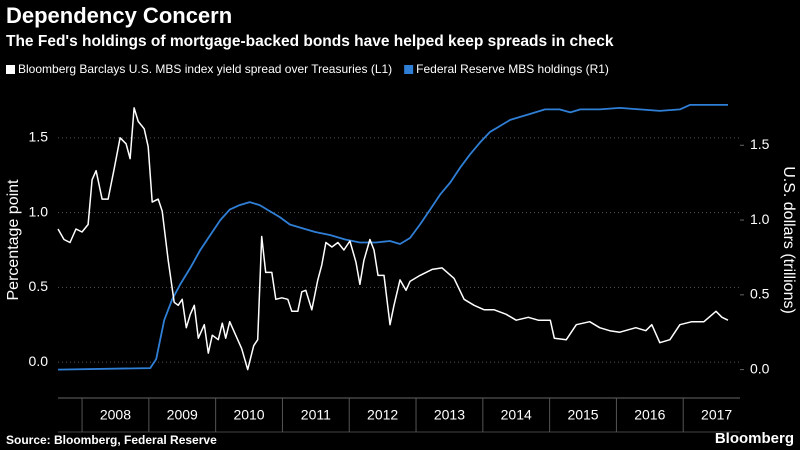 Image resolution: width=800 pixels, height=450 pixels. What do you see at coordinates (788, 240) in the screenshot?
I see `y2-axis-label: U.S. dollars (trillions)` at bounding box center [788, 240].